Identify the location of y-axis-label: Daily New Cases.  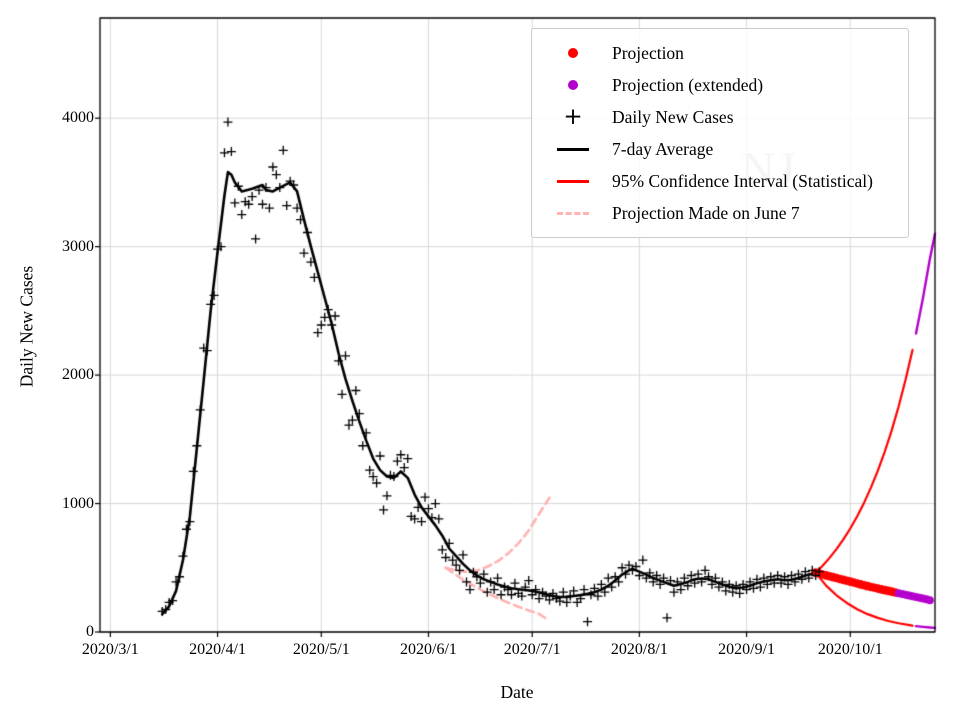
(26, 326).